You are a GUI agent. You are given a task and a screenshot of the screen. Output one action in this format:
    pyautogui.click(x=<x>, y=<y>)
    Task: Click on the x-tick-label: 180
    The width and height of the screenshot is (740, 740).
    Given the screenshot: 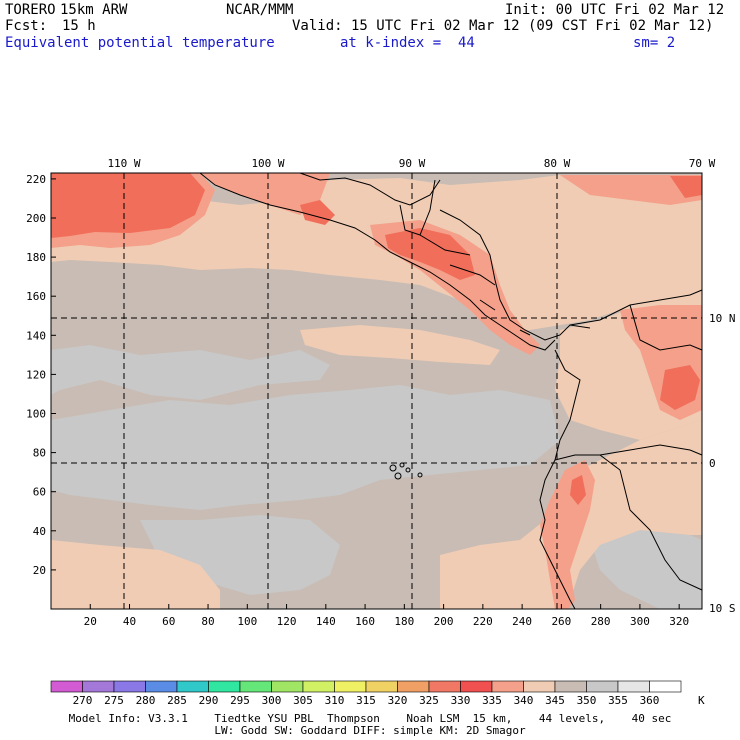 What is the action you would take?
    pyautogui.click(x=404, y=621)
    